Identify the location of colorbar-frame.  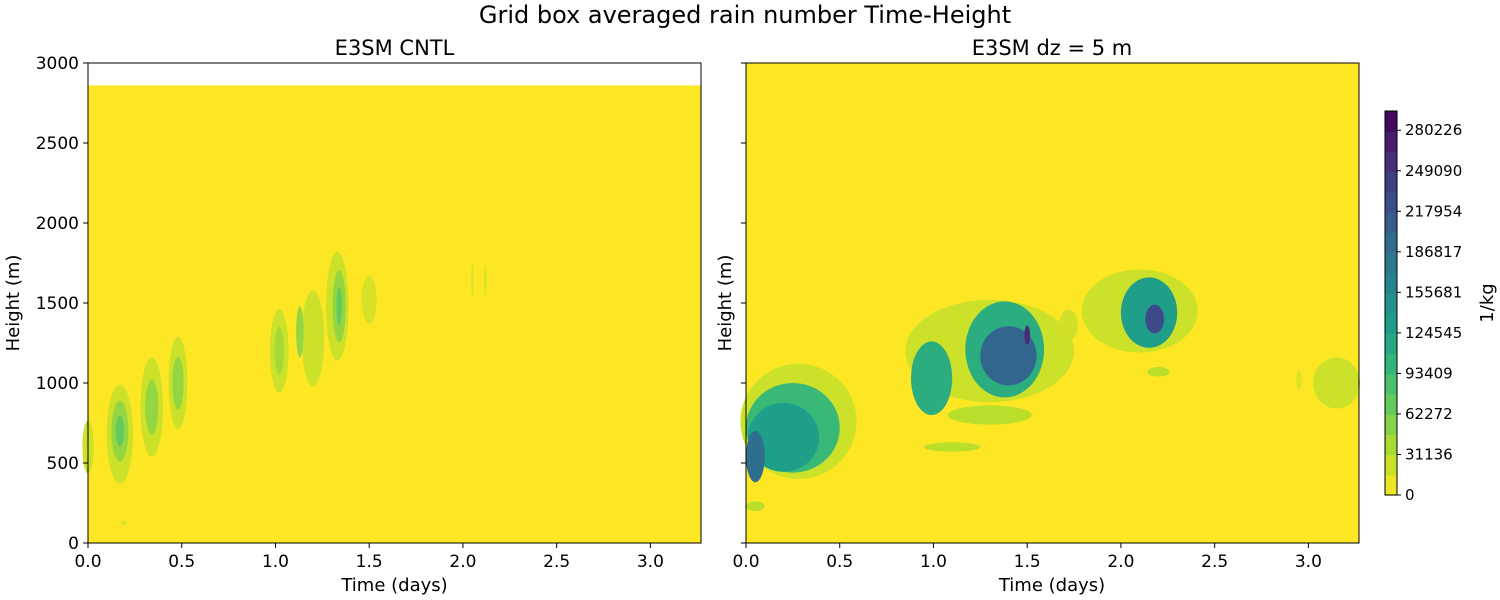
(1391, 303).